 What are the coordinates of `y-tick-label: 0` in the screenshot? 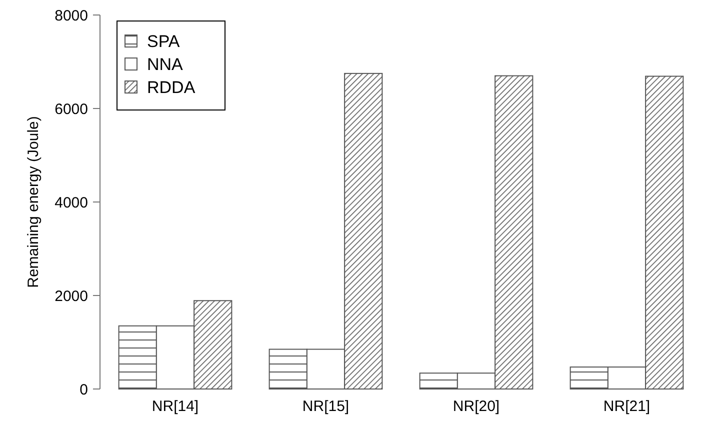 It's located at (84, 389).